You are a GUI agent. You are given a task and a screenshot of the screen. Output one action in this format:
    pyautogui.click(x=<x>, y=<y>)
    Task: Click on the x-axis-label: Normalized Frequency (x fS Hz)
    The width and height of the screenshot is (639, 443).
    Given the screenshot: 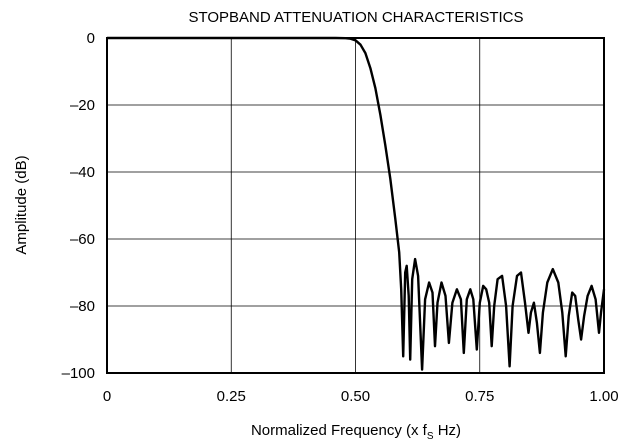 What is the action you would take?
    pyautogui.click(x=356, y=432)
    